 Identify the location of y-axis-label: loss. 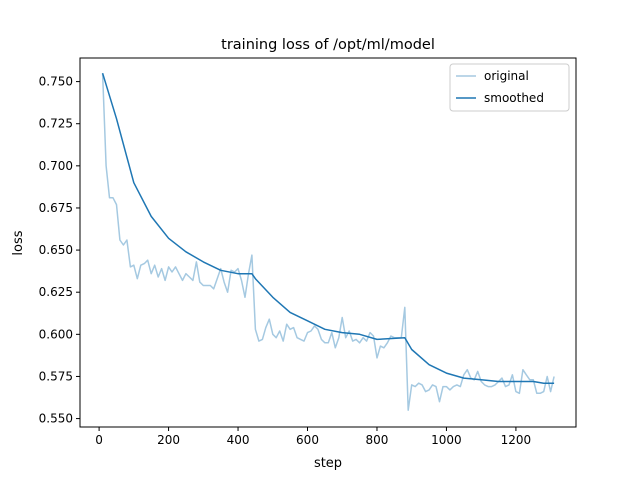
(18, 242).